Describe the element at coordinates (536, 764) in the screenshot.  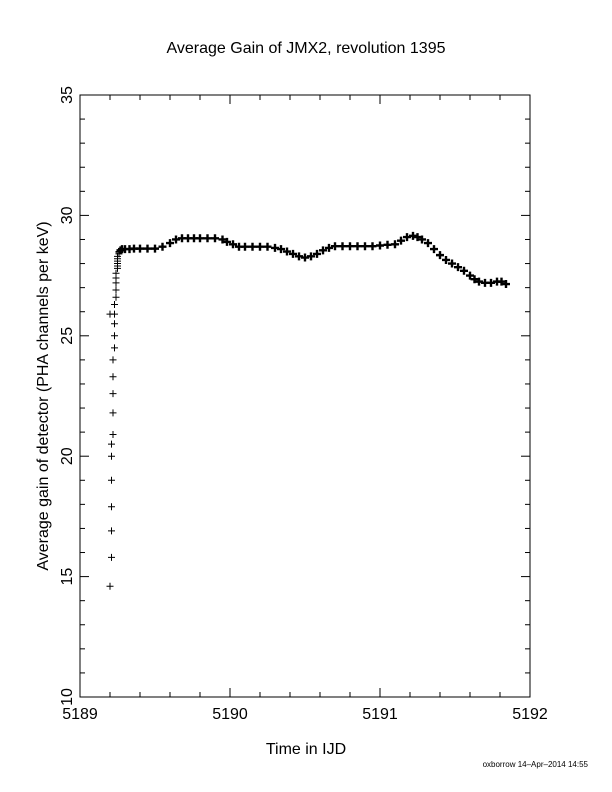
I see `footer-stamp: oxborrow 14–Apr–2014 14:55` at that location.